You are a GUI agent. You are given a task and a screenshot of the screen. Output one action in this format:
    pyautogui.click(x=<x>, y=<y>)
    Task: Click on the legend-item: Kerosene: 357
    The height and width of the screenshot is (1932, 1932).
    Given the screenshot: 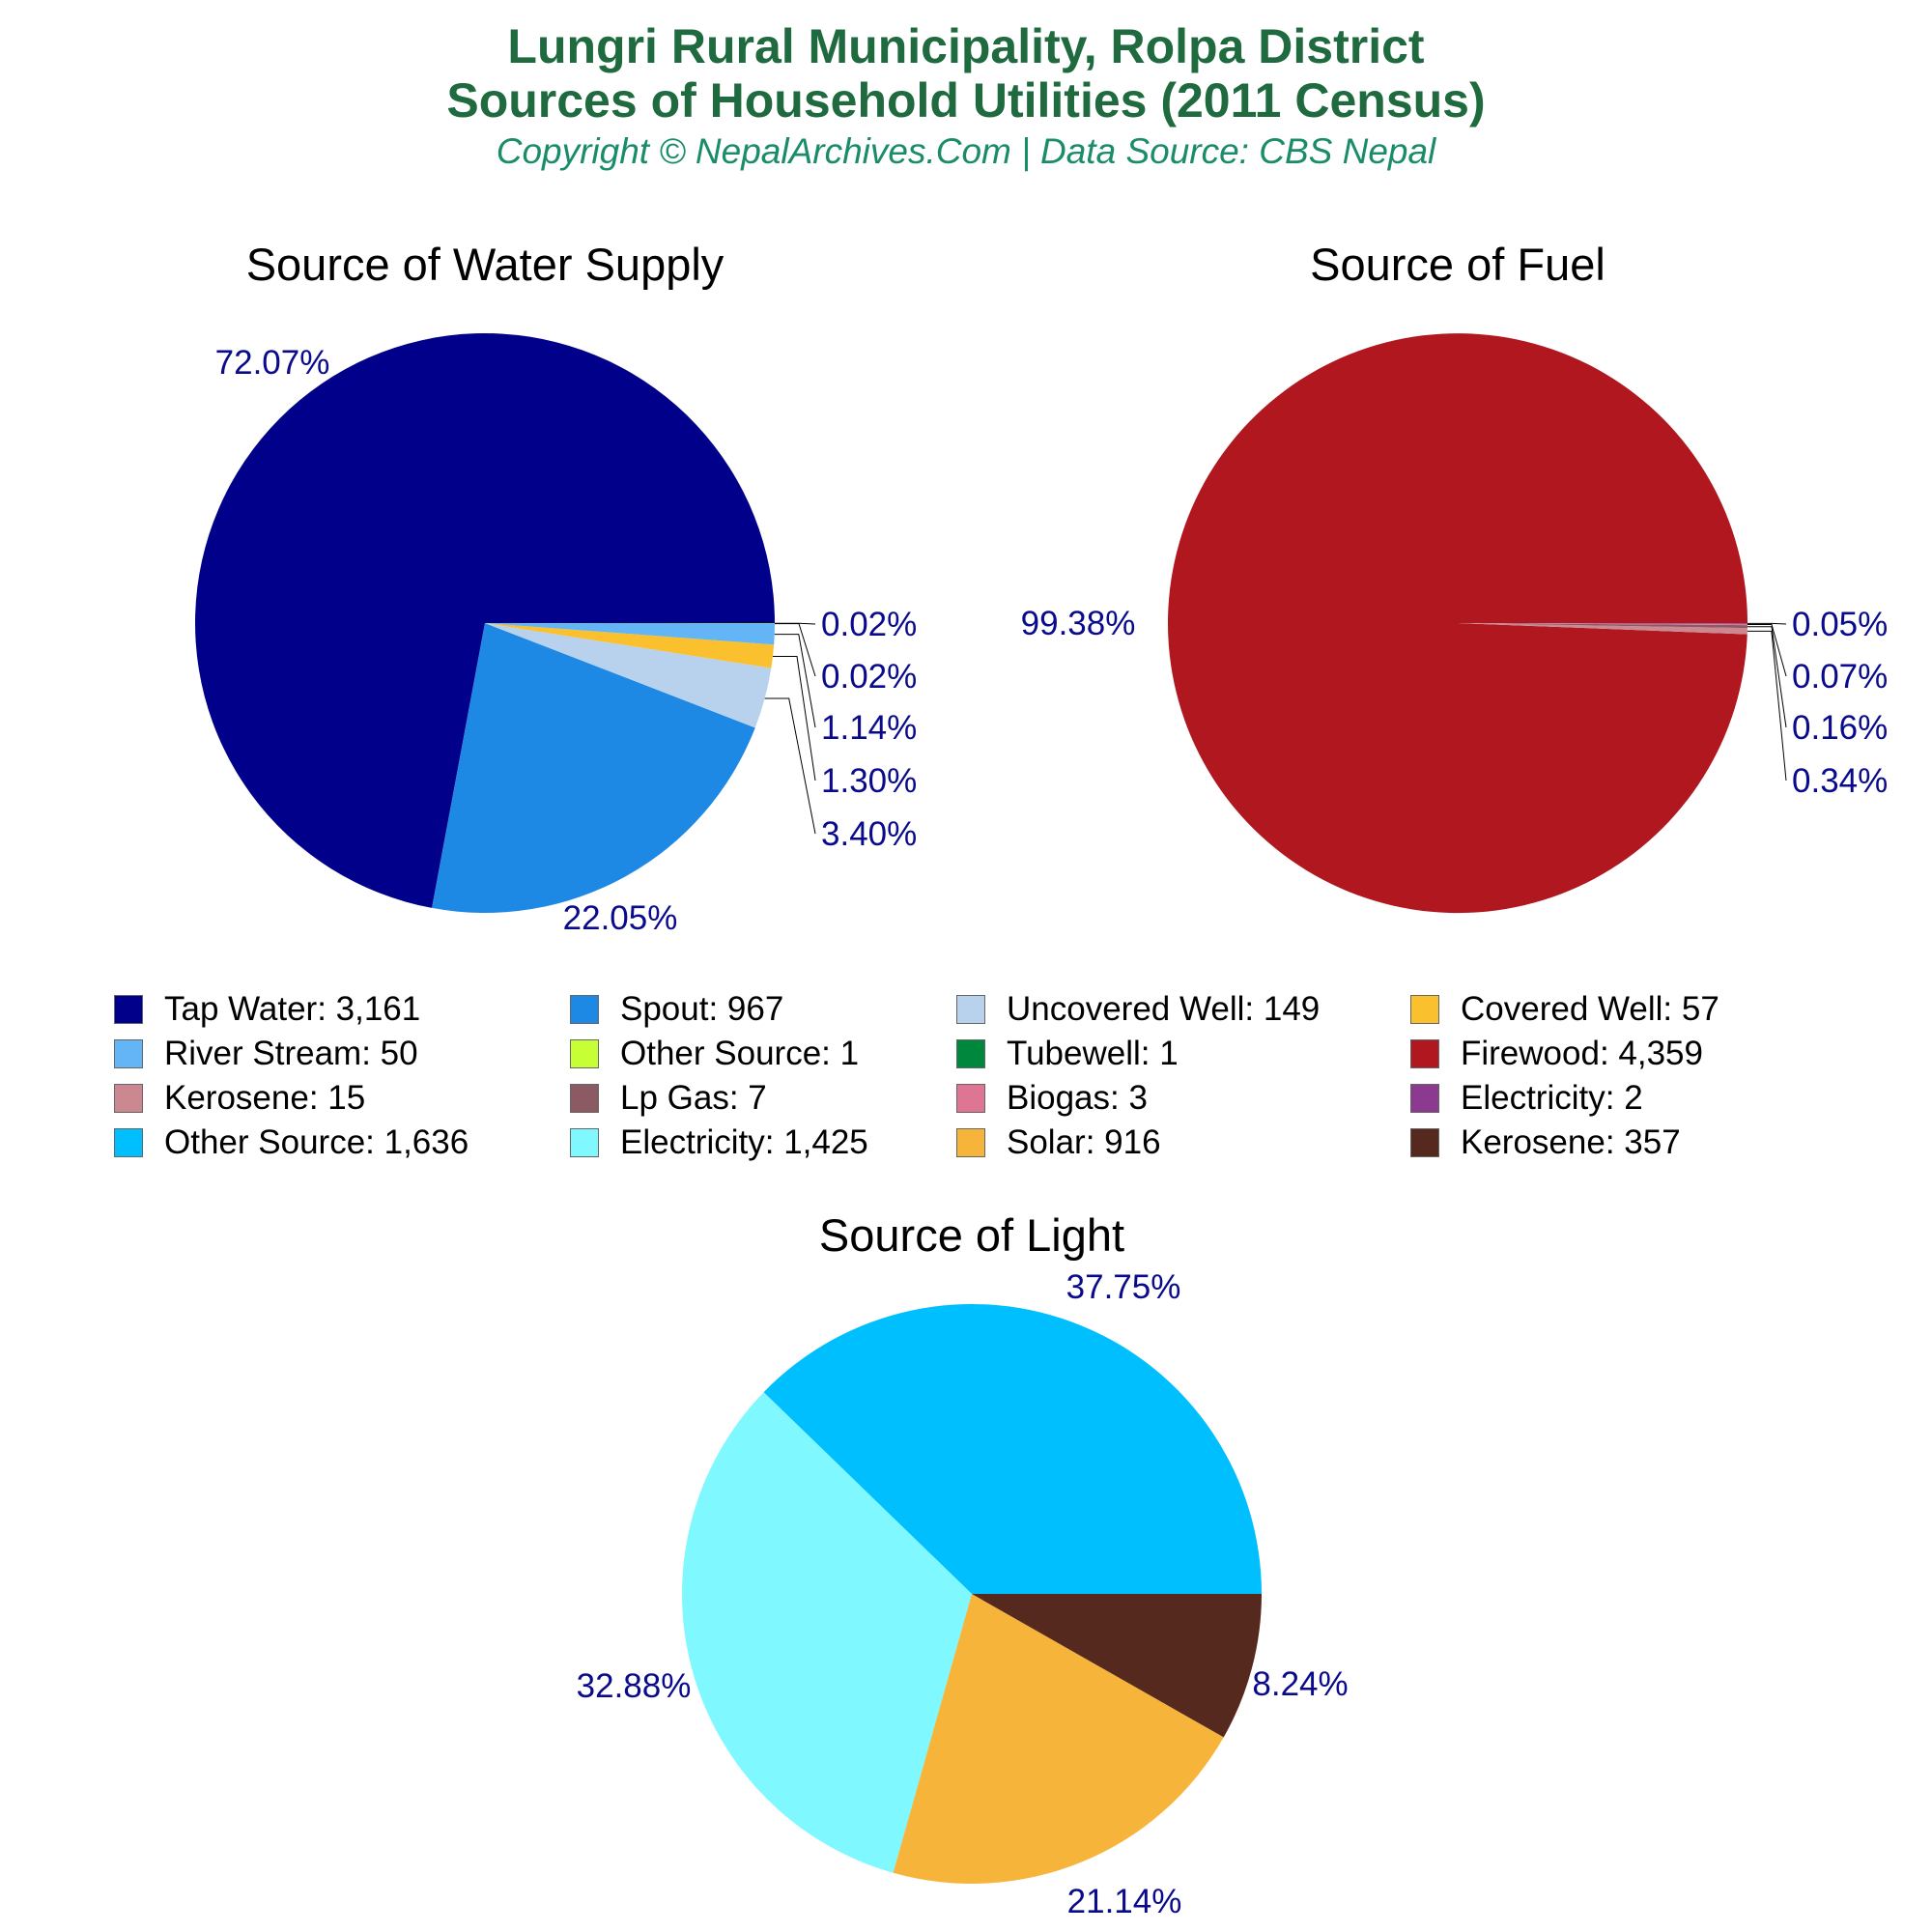 What is the action you would take?
    pyautogui.click(x=1545, y=1142)
    